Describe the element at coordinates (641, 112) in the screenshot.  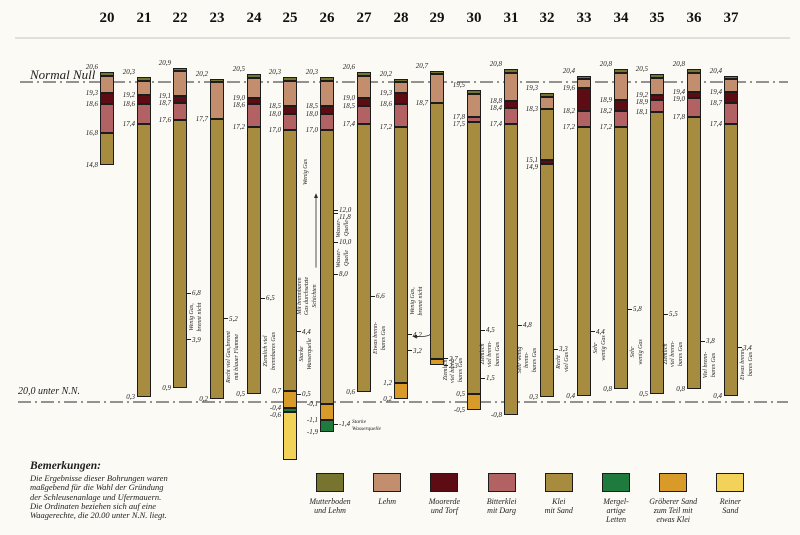
I see `elevation-label: 18,1` at that location.